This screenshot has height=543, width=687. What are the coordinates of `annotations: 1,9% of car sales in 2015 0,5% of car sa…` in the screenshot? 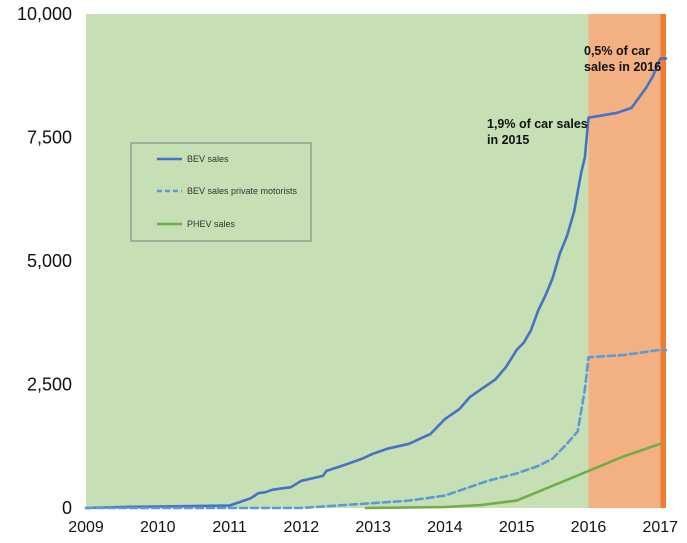 It's located at (574, 95).